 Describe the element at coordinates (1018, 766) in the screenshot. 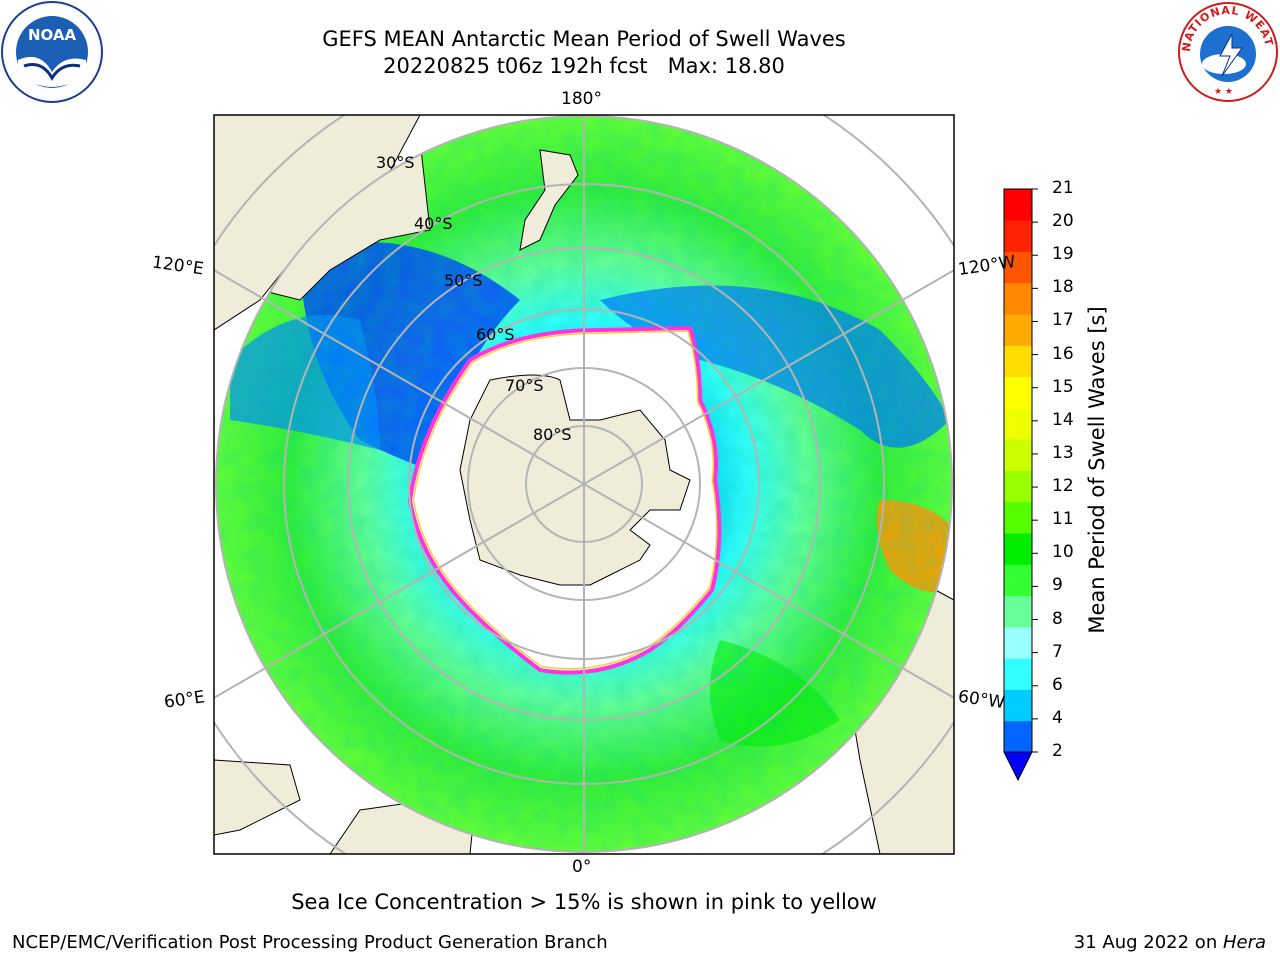

I see `colorbar-under-triangle` at that location.